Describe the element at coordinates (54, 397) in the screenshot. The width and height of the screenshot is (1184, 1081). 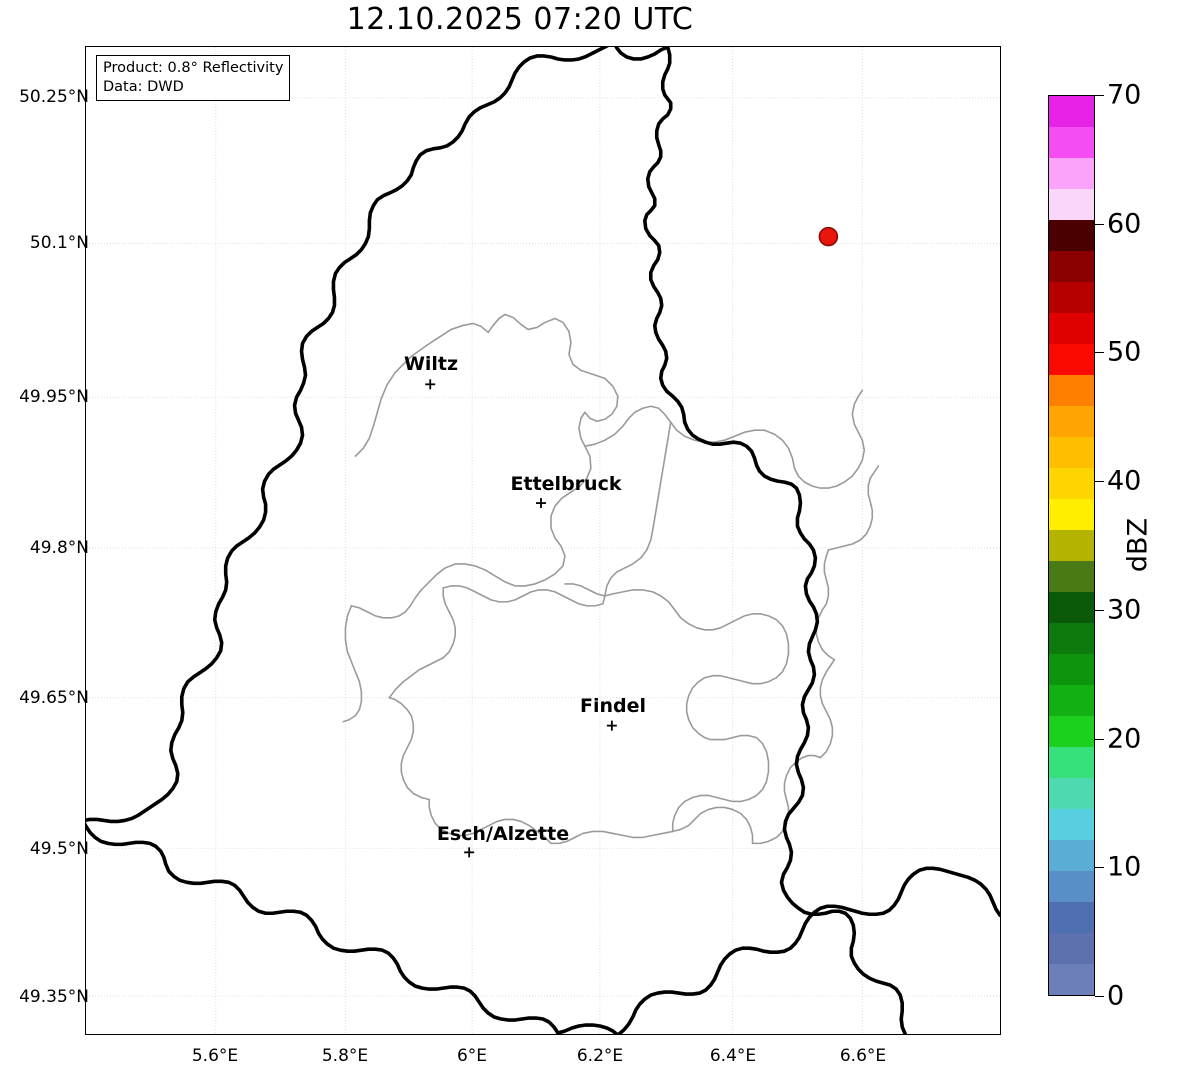
I see `y-tick-49-95: 49.95°N` at that location.